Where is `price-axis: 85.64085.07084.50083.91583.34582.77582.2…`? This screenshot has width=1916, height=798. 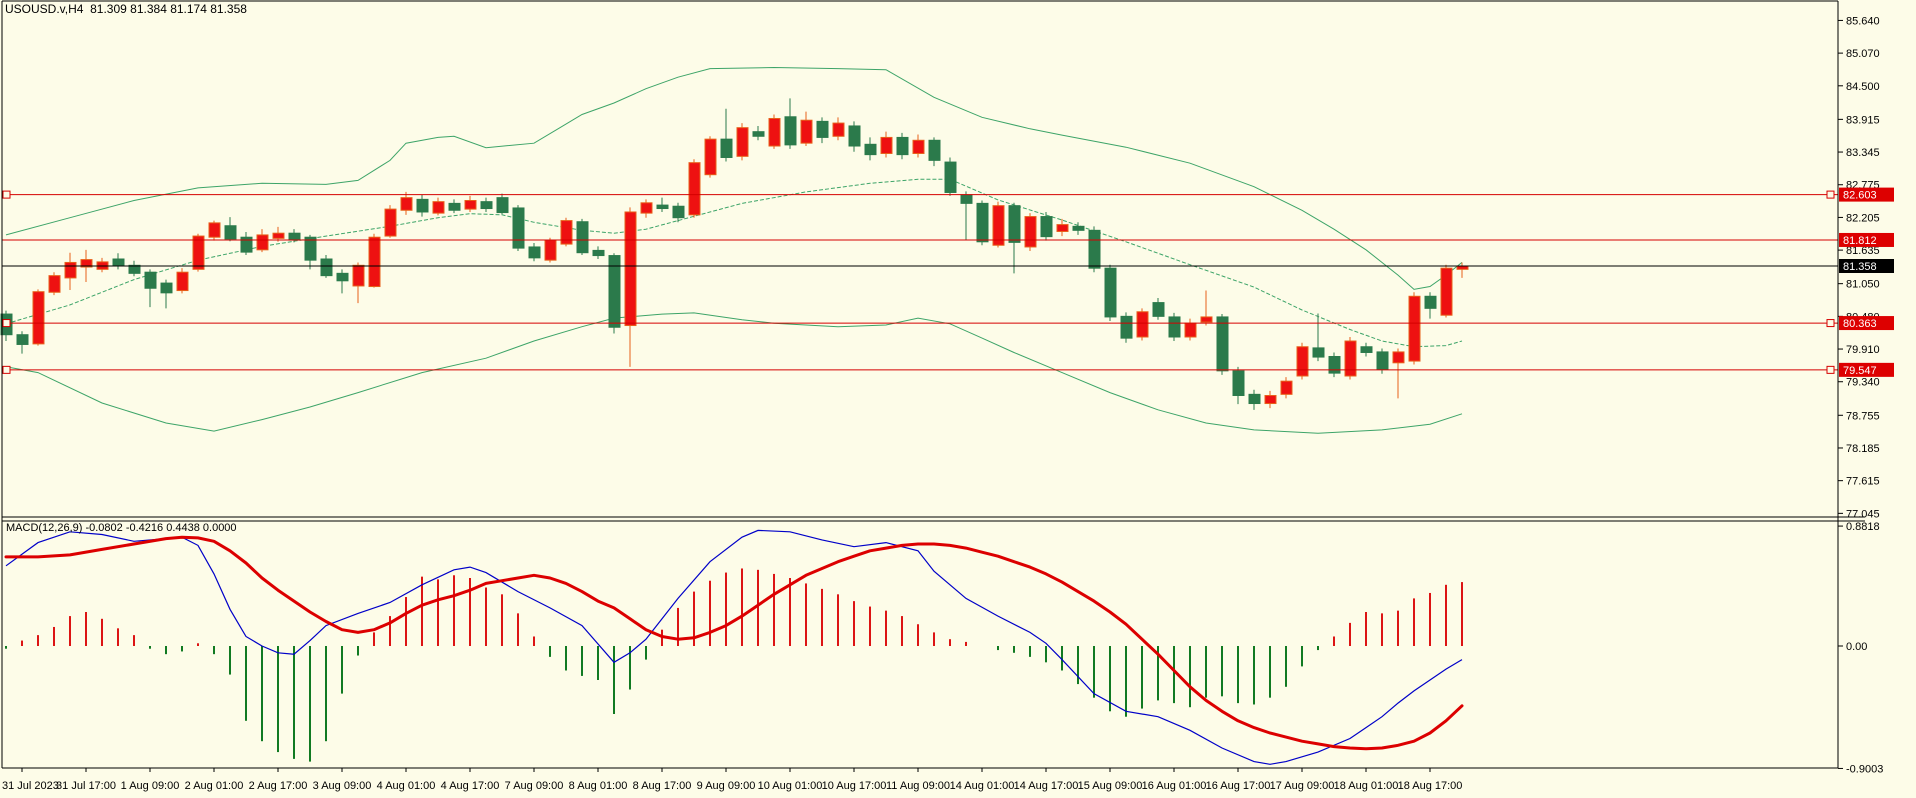 price-axis: 85.64085.07084.50083.91583.34582.77582.2… is located at coordinates (1866, 267).